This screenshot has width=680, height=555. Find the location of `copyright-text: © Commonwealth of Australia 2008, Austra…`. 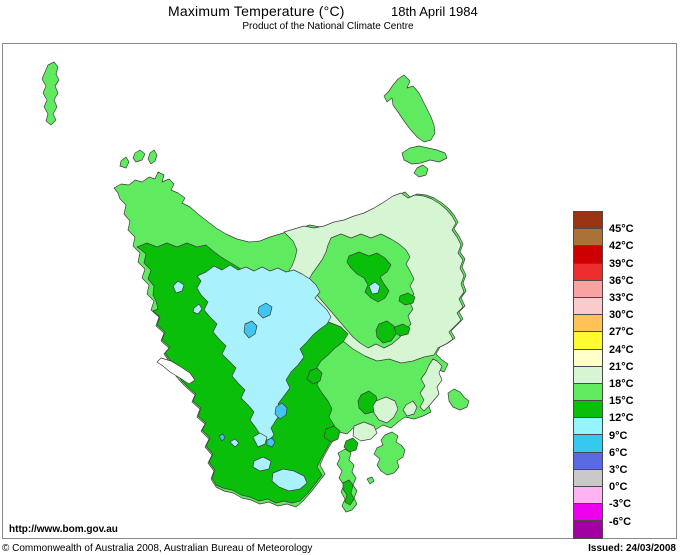

copyright-text: © Commonwealth of Australia 2008, Austra… is located at coordinates (157, 548).